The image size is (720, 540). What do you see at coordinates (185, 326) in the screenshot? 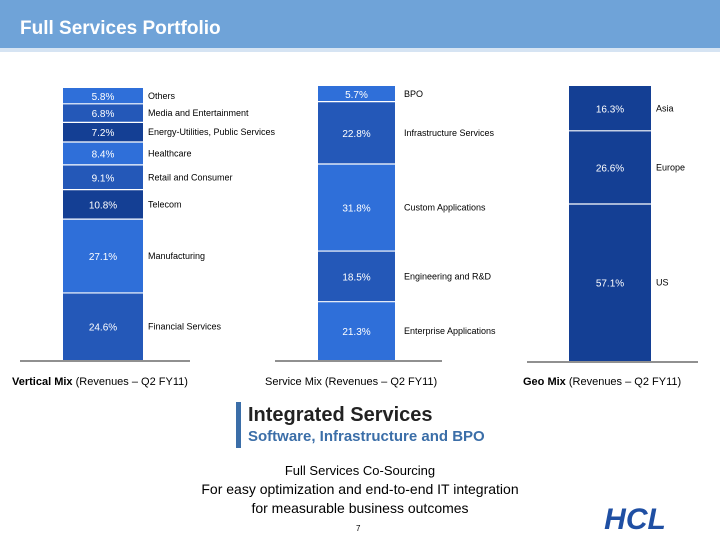
I see `vertical-category-label: Financial Services` at bounding box center [185, 326].